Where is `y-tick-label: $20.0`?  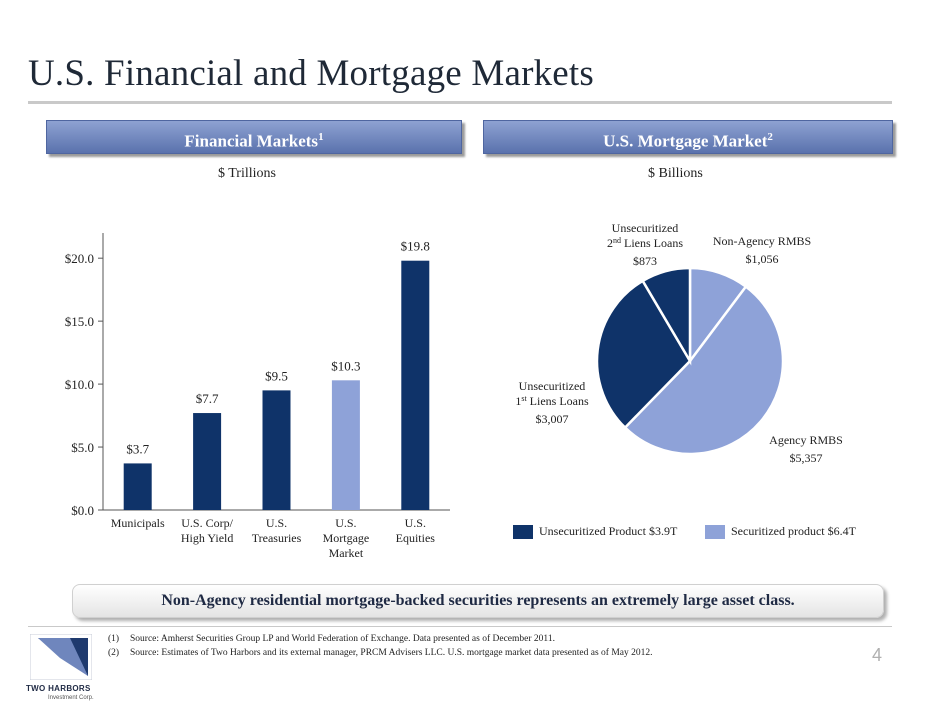
y-tick-label: $20.0 is located at coordinates (79, 258).